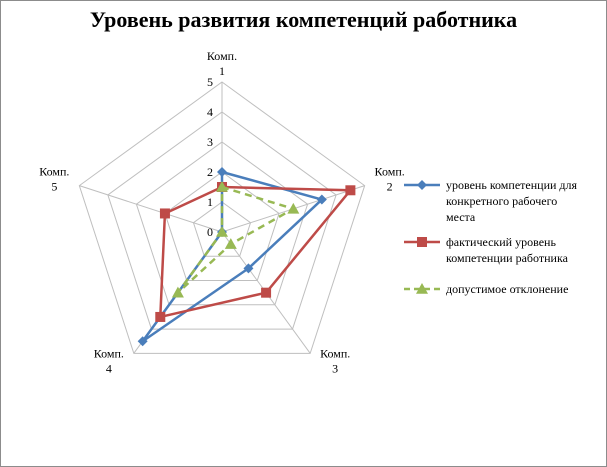  What do you see at coordinates (54, 187) in the screenshot?
I see `category-label: 5` at bounding box center [54, 187].